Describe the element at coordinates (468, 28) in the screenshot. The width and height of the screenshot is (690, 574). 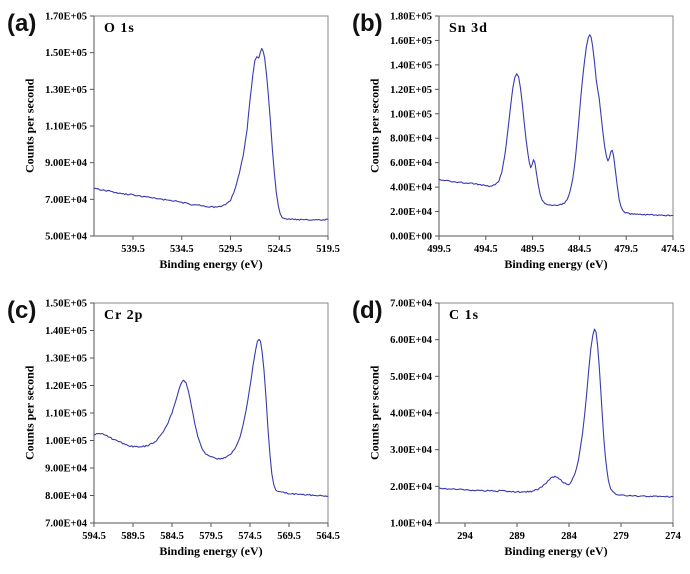
I see `inset-title-sn3d: Sn 3d` at that location.